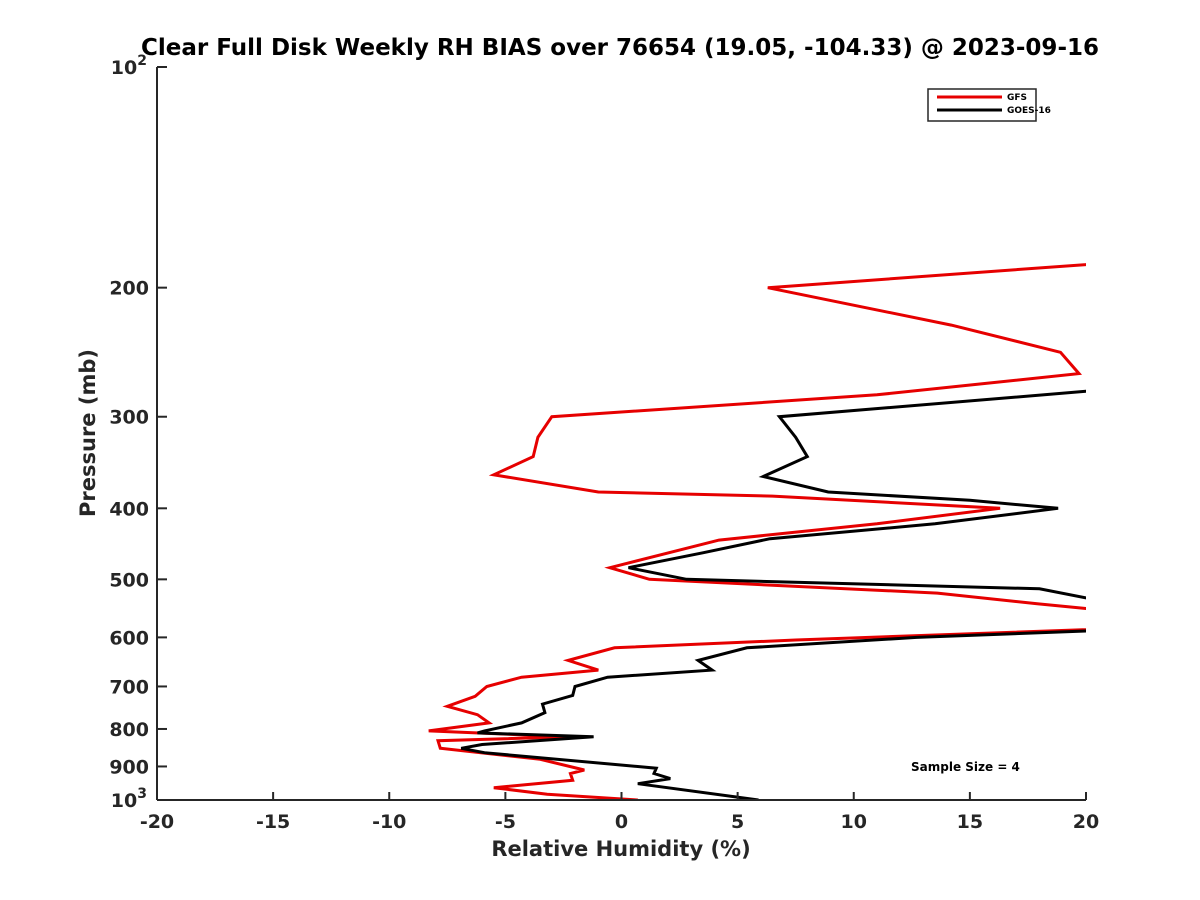 This screenshot has height=900, width=1200. I want to click on y-tick-label: 10², so click(129, 66).